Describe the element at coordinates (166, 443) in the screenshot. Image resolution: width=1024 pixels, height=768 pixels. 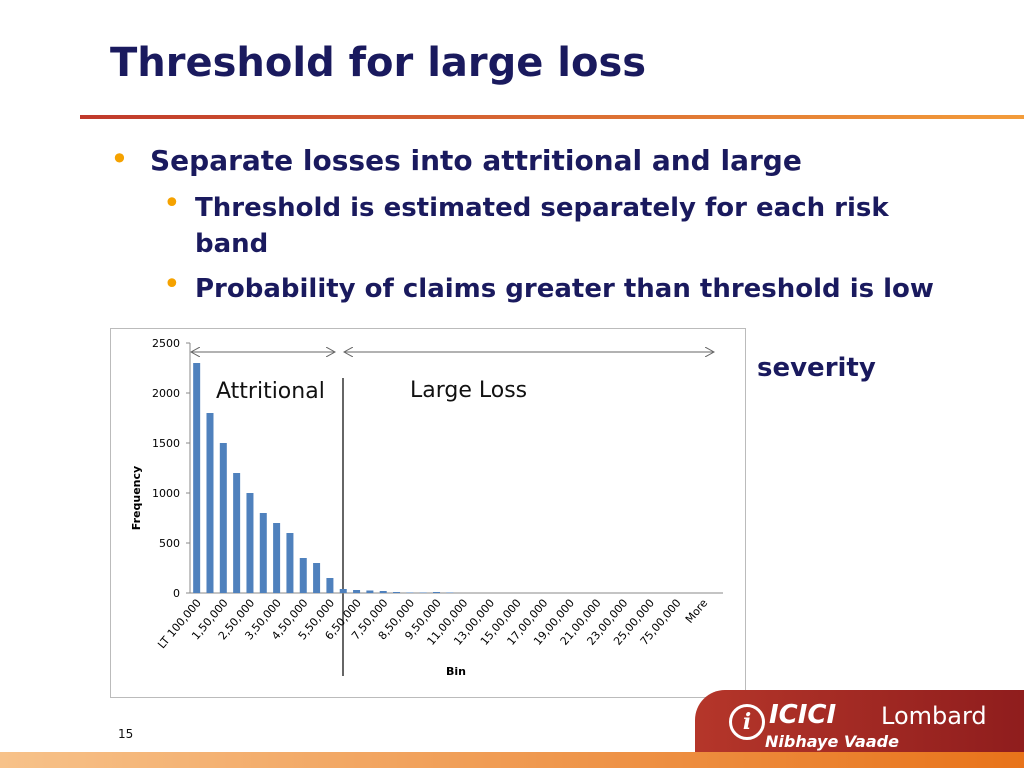
I see `y-tick-label: 1500` at that location.